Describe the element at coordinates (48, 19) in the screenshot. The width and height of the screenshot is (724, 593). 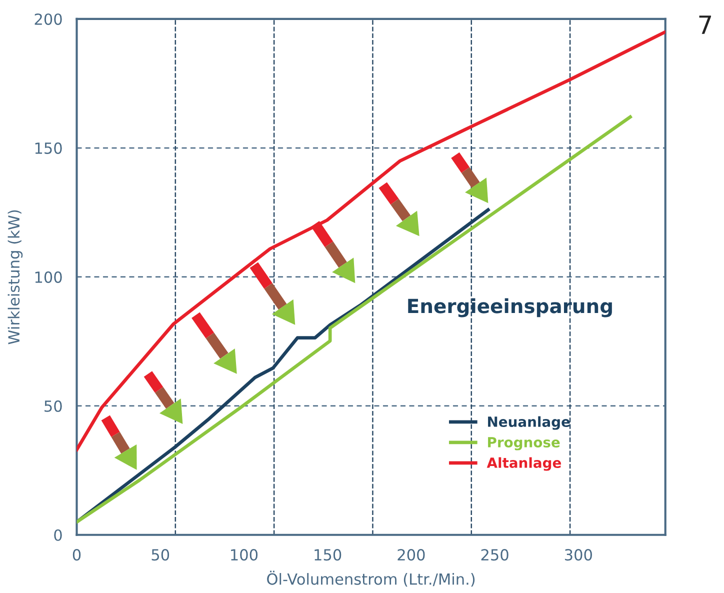
I see `y-tick-label: 200` at that location.